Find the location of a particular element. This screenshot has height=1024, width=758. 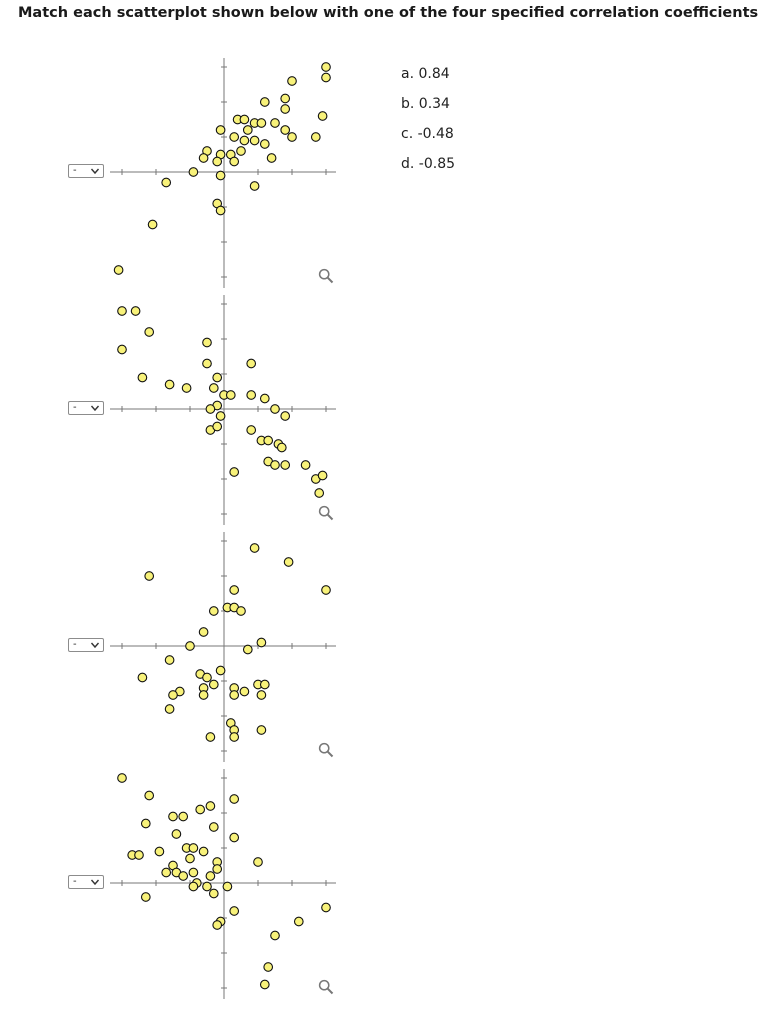

option-b: b. 0.34 is located at coordinates (425, 104).